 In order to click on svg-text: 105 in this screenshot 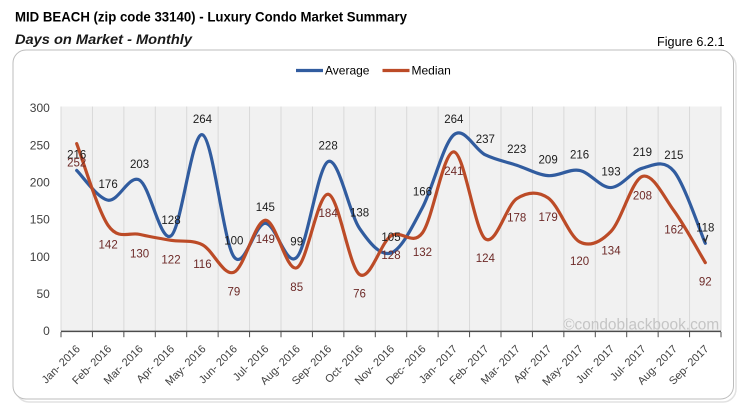, I will do `click(390, 238)`.